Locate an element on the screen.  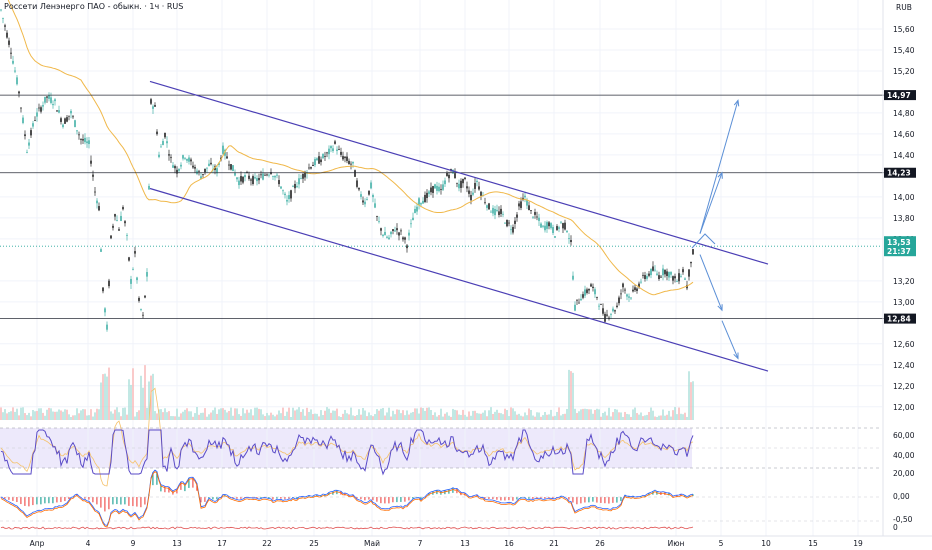
time-tick: 13 is located at coordinates (465, 543).